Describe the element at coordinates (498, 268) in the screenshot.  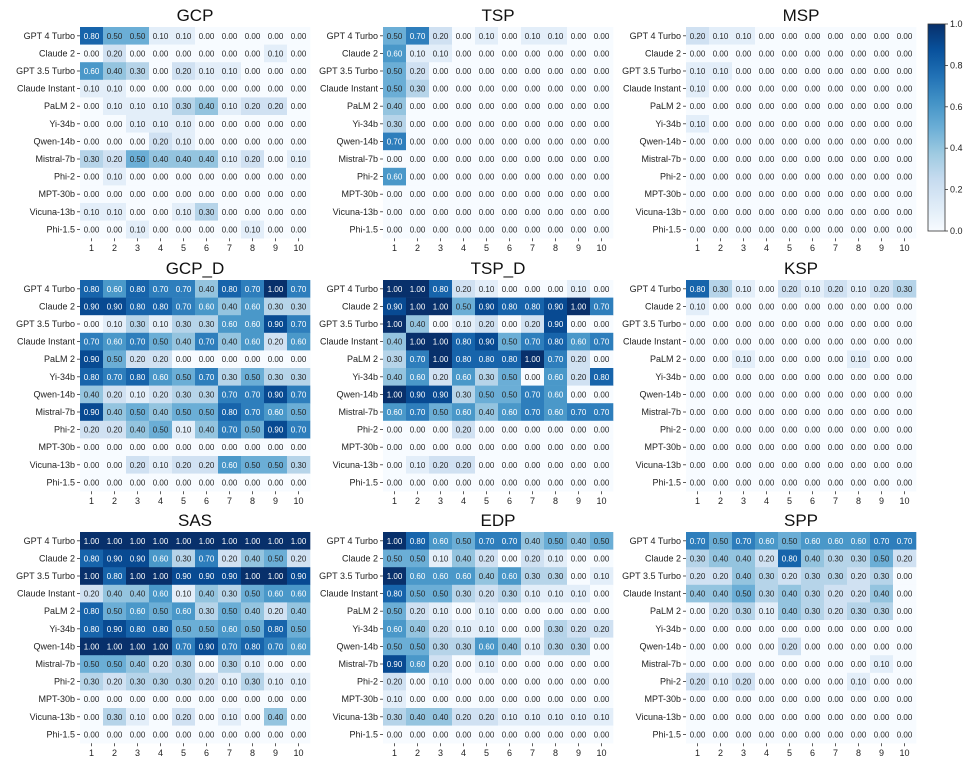
I see `panel-title-tsp-d: TSP_D` at that location.